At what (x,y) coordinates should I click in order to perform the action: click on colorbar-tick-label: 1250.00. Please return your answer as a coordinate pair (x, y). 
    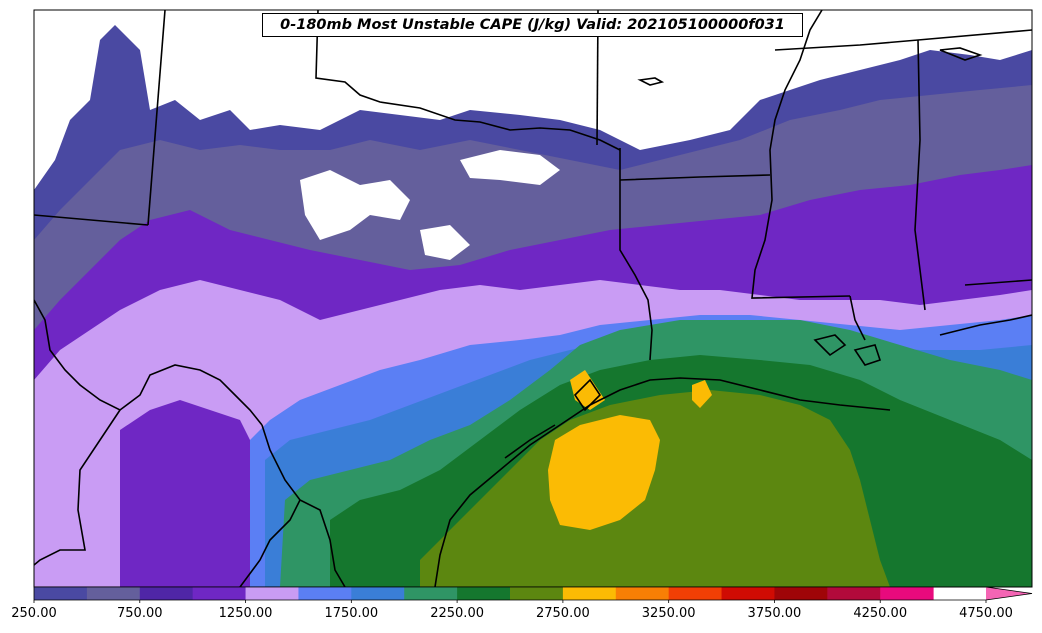
    Looking at the image, I should click on (245, 613).